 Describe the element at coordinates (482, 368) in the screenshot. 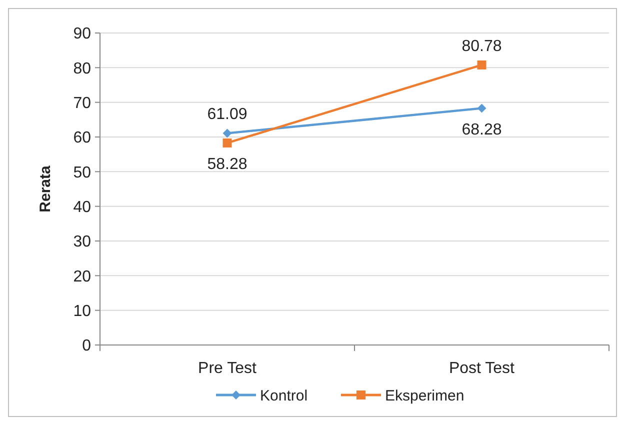

I see `x-tick-label: Post Test` at that location.